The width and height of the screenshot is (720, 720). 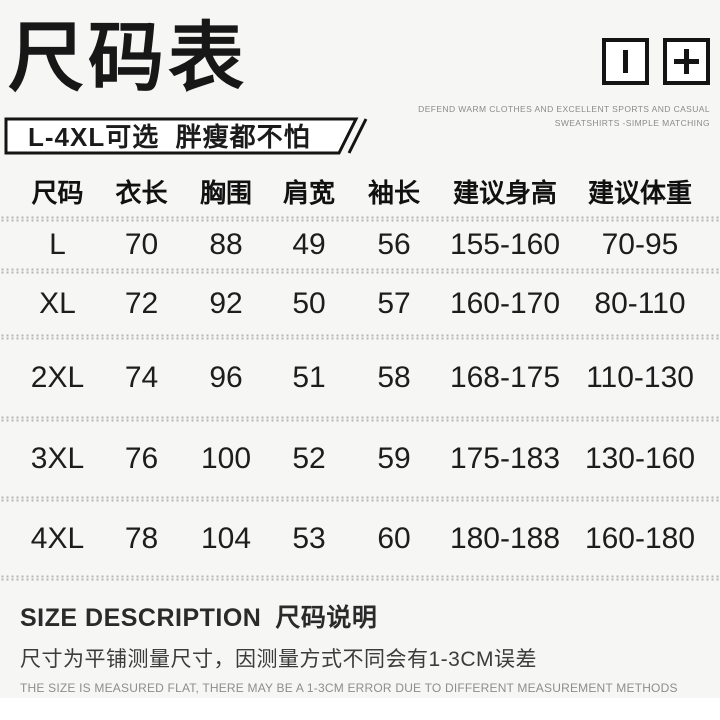 What do you see at coordinates (141, 538) in the screenshot?
I see `length-cell: 78` at bounding box center [141, 538].